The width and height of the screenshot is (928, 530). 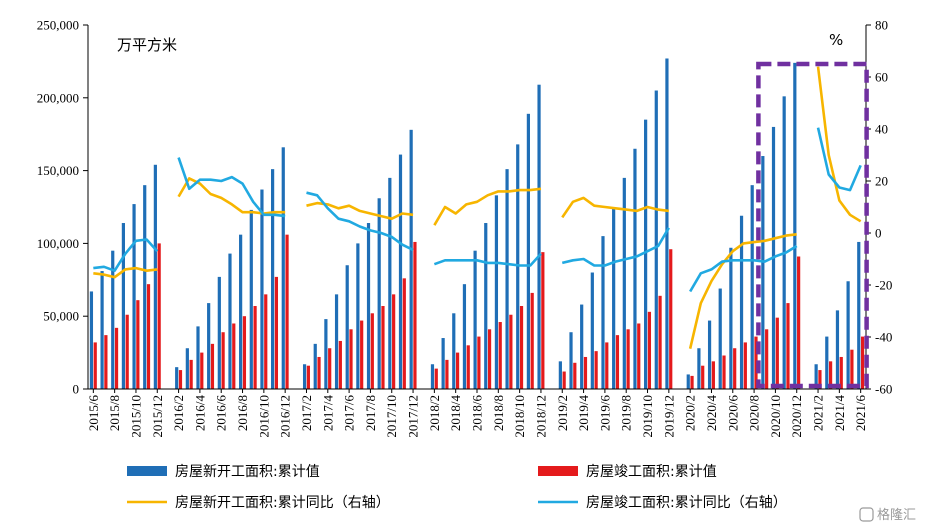 What do you see at coordinates (282, 503) in the screenshot?
I see `legend-label-3: 房屋新开工面积:累计同比（右轴）` at bounding box center [282, 503].